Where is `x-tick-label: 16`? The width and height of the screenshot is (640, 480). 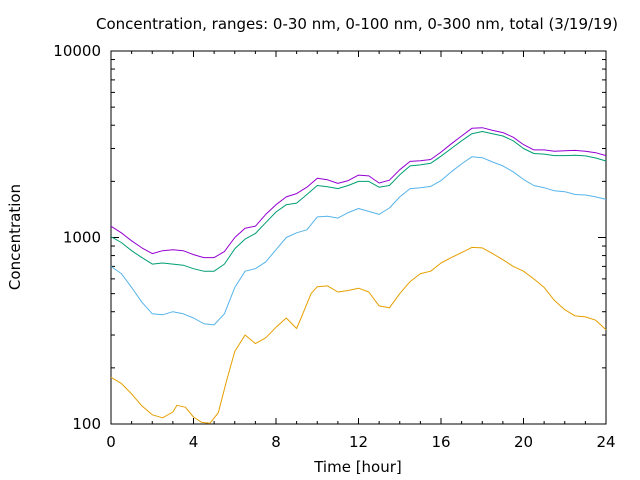
x-tick-label: 16 is located at coordinates (440, 442).